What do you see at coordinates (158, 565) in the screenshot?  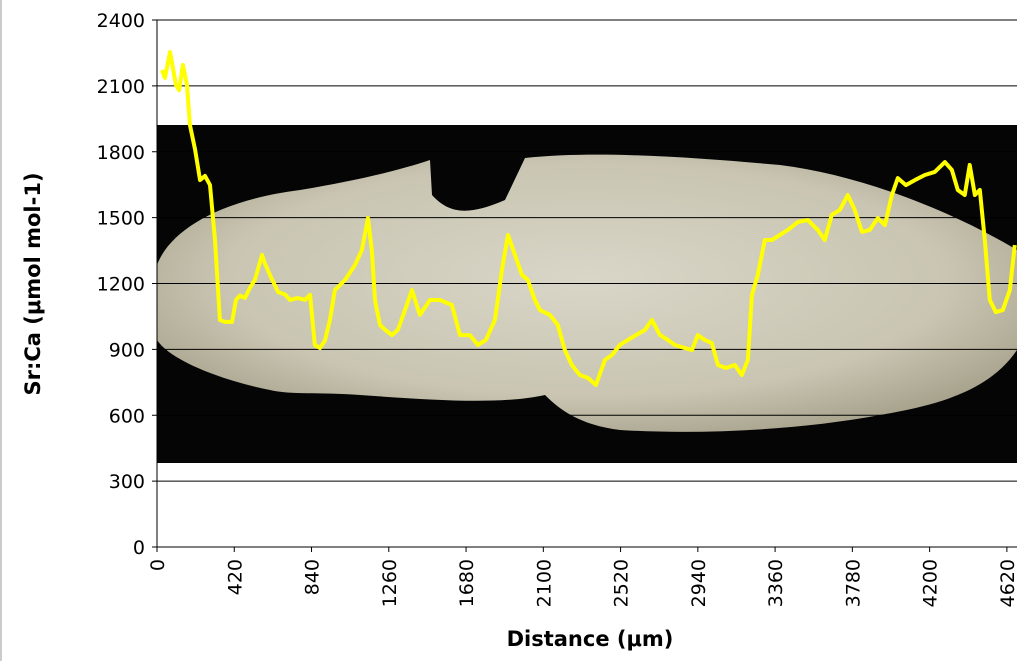 I see `x-tick-label: 0` at bounding box center [158, 565].